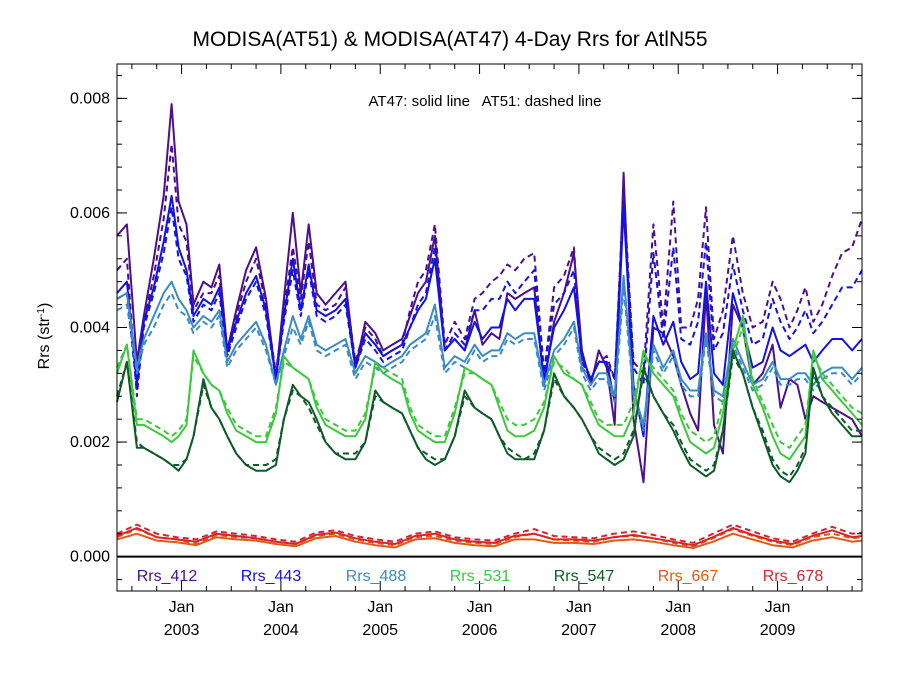  I want to click on x-tick-label-year: 2006, so click(480, 630).